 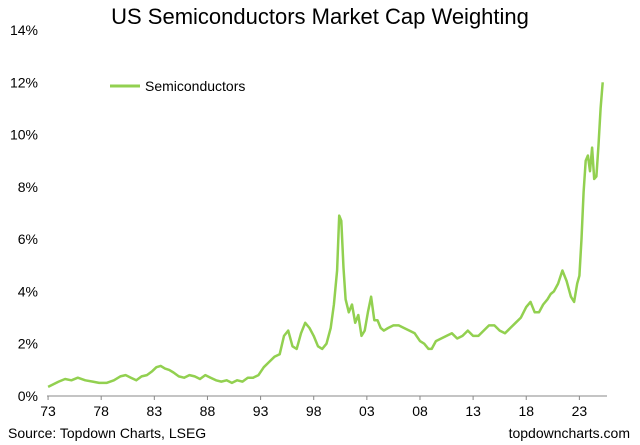 What do you see at coordinates (526, 411) in the screenshot?
I see `x-tick-label: 18` at bounding box center [526, 411].